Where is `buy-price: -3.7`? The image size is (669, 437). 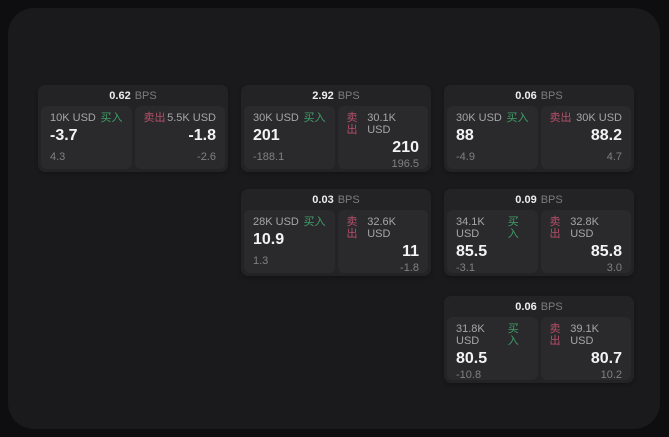
buy-price: -3.7 is located at coordinates (64, 135).